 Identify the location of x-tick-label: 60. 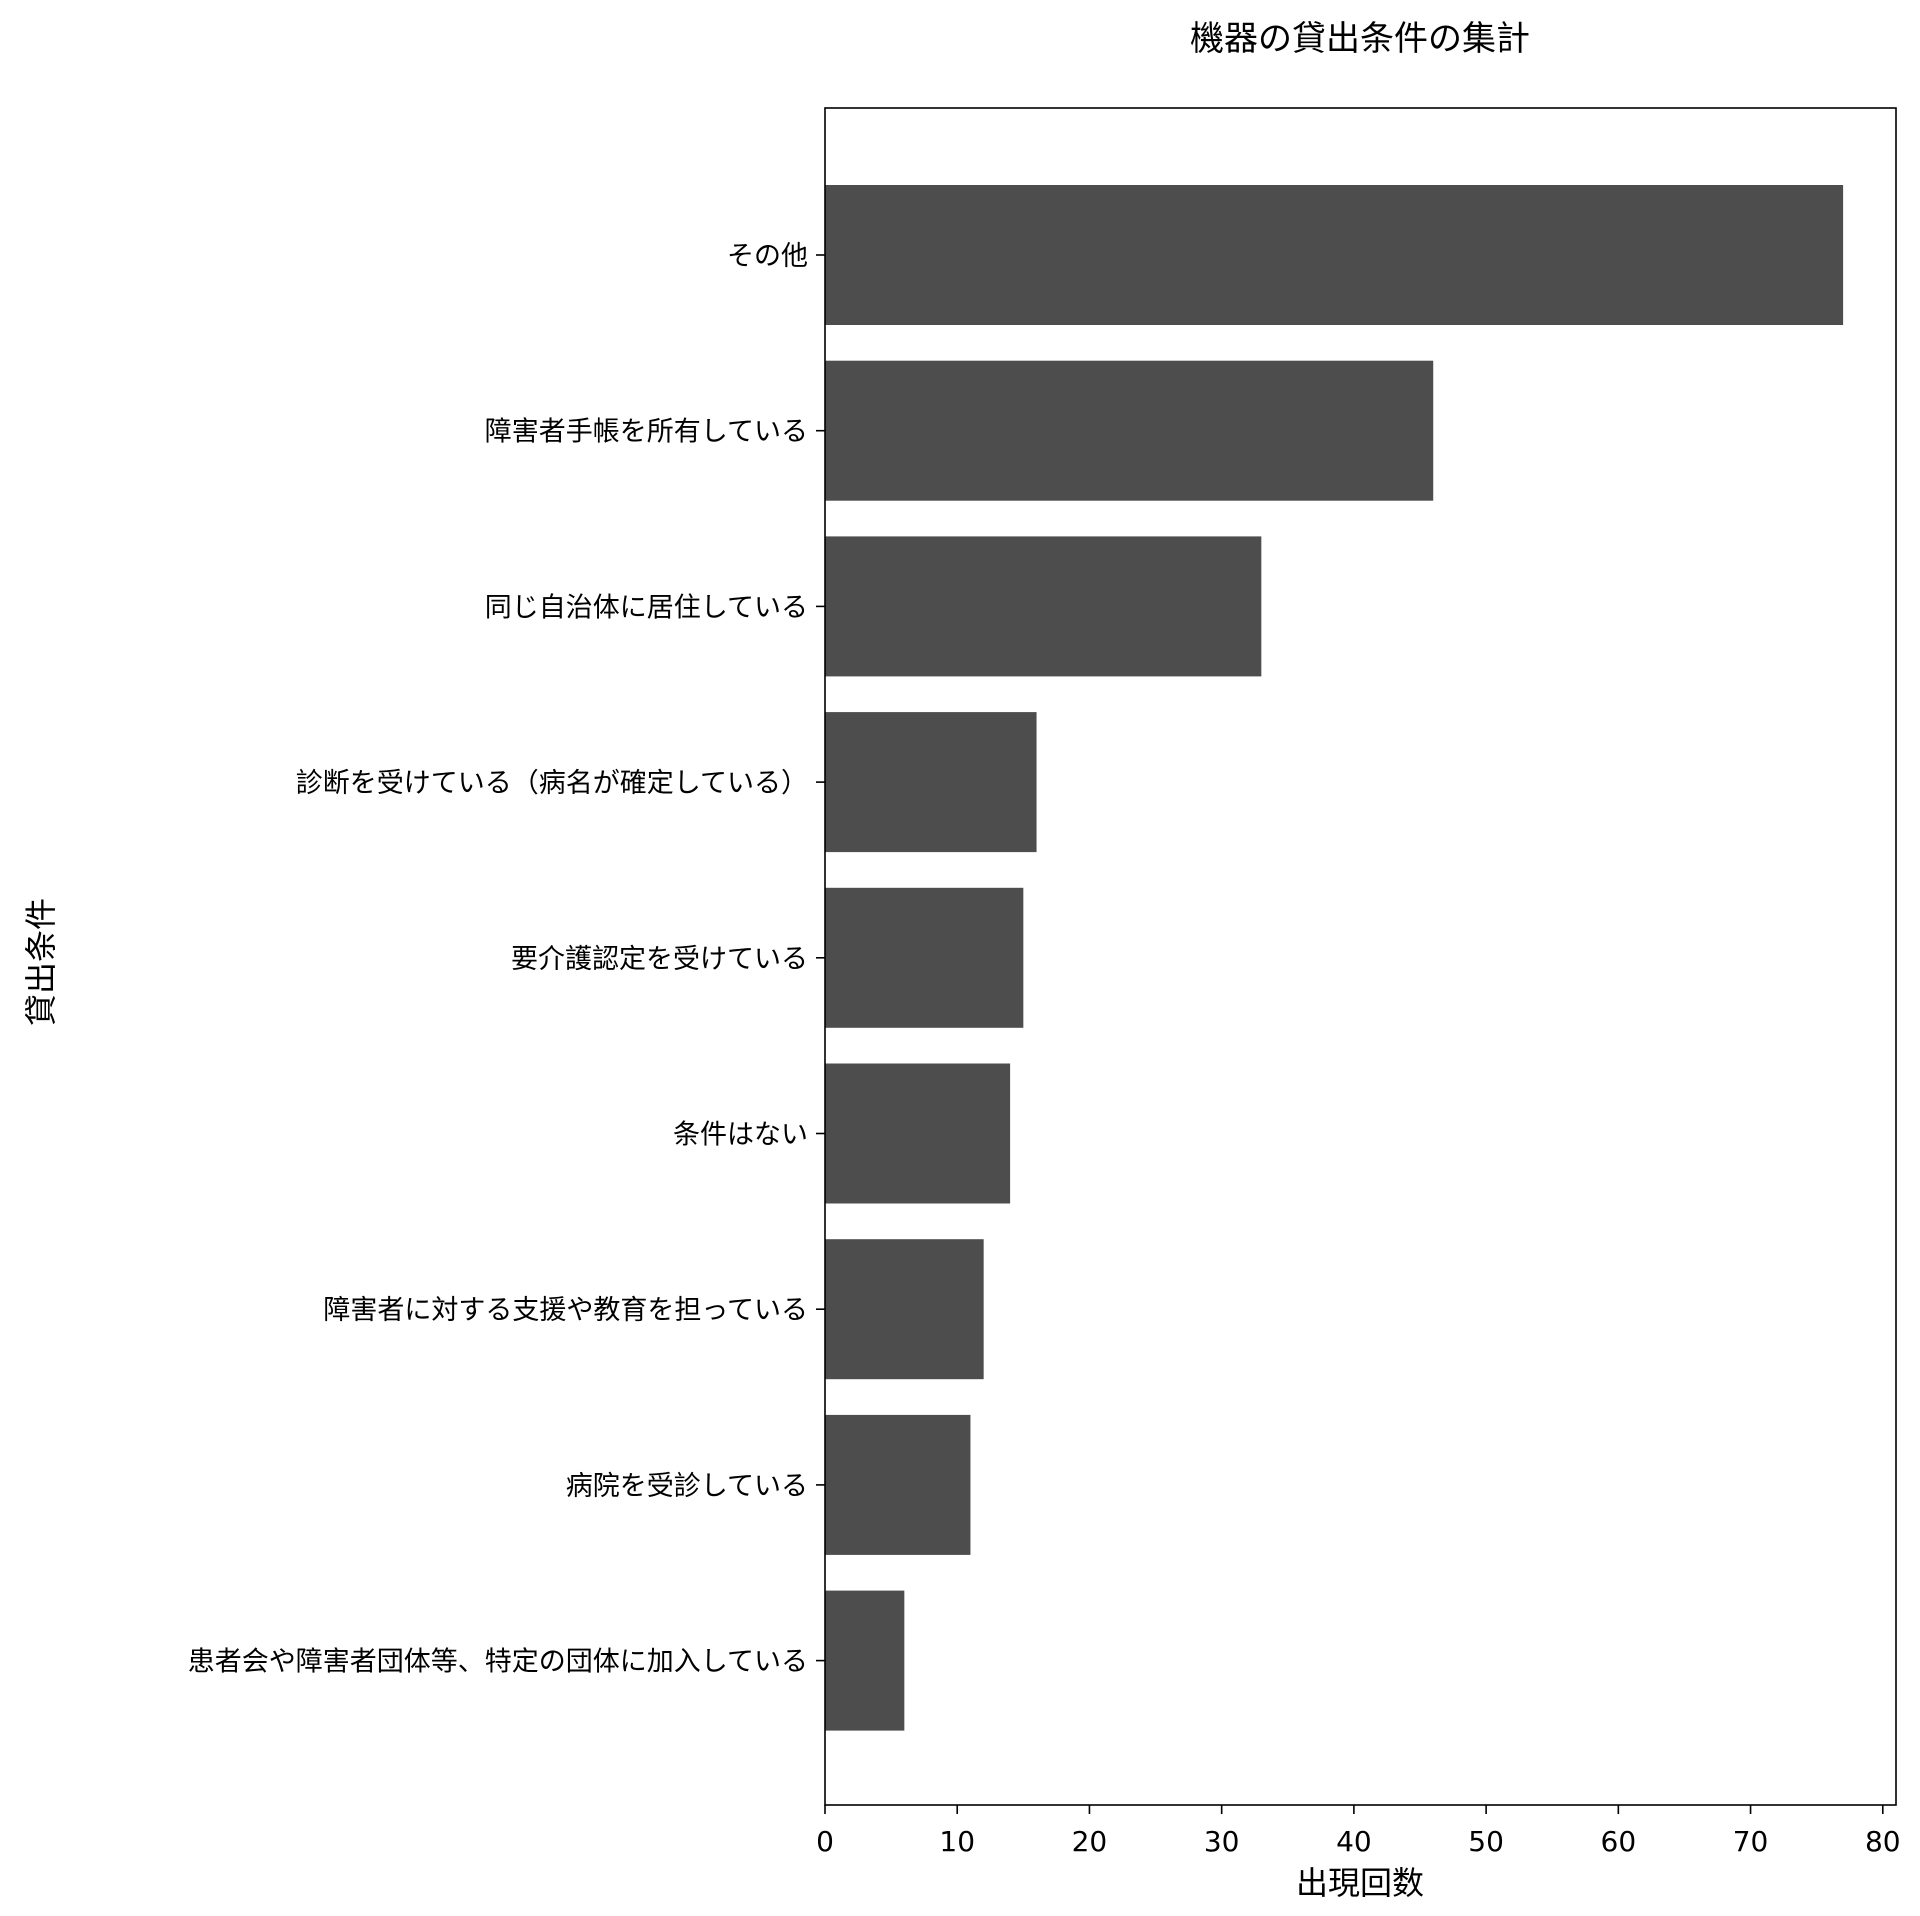
(1619, 1841).